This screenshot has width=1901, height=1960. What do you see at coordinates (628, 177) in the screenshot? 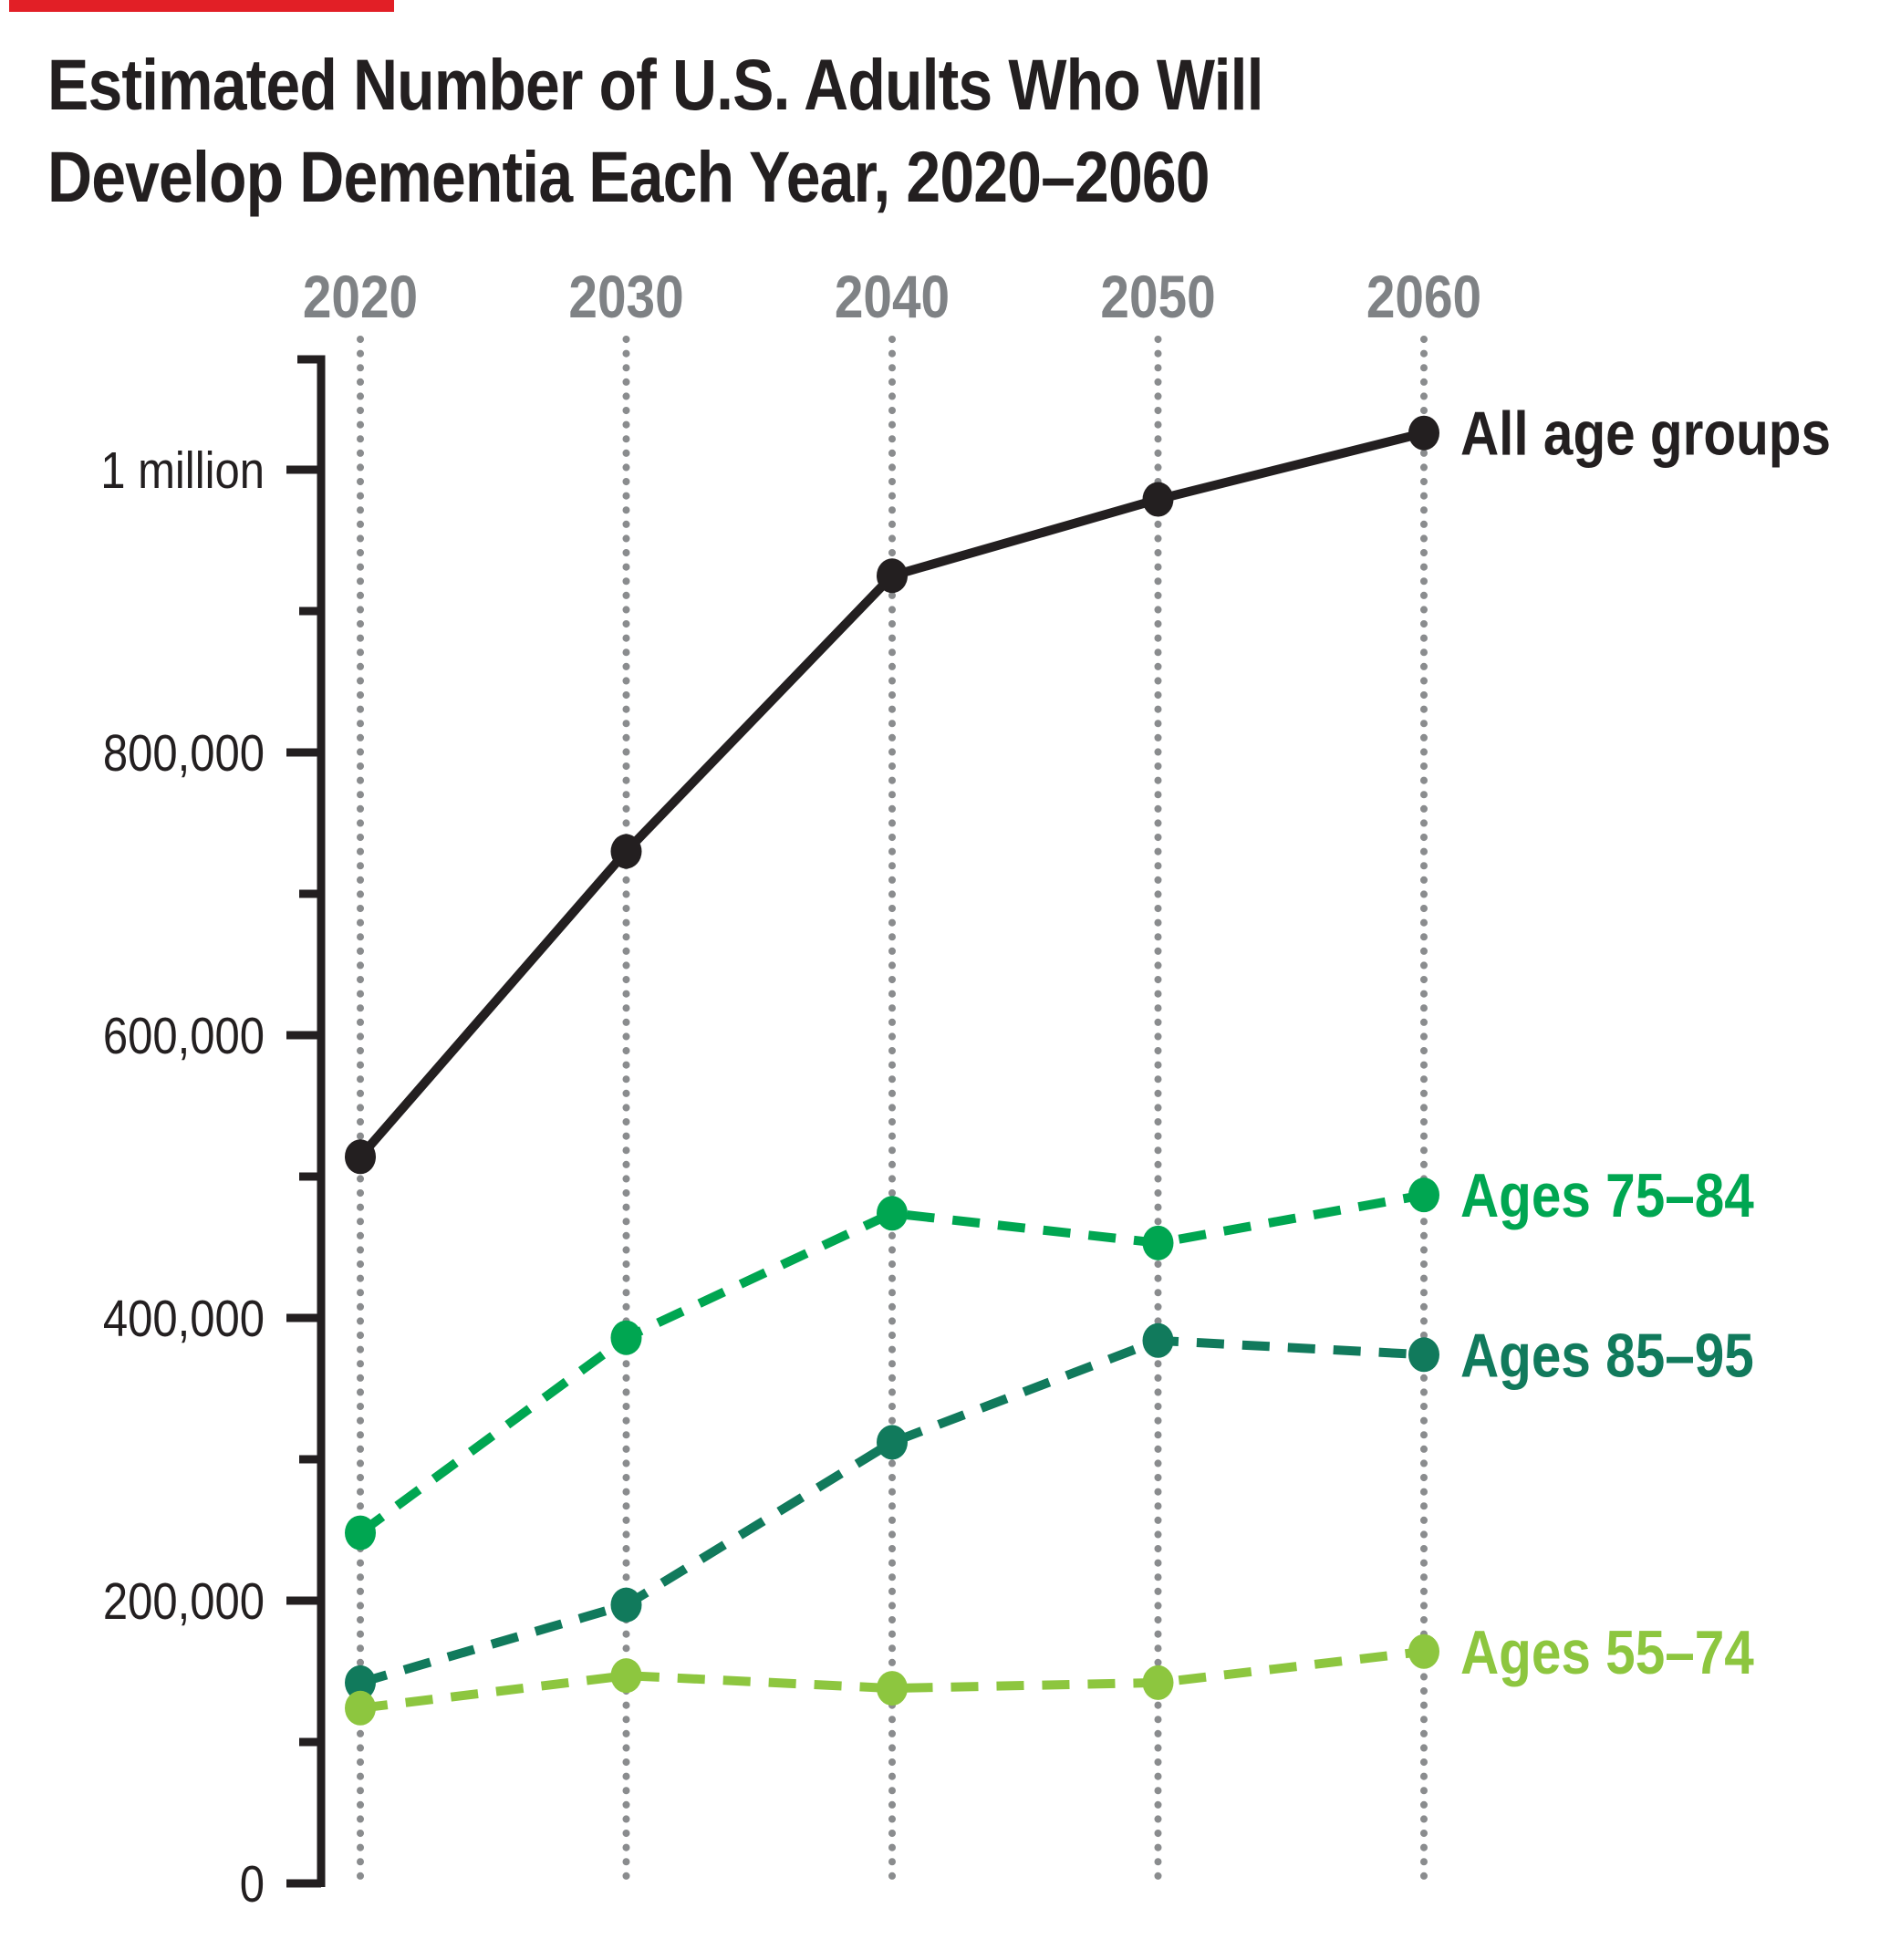
I see `title-line-2: Develop Dementia Each Year, 2020–2060` at bounding box center [628, 177].